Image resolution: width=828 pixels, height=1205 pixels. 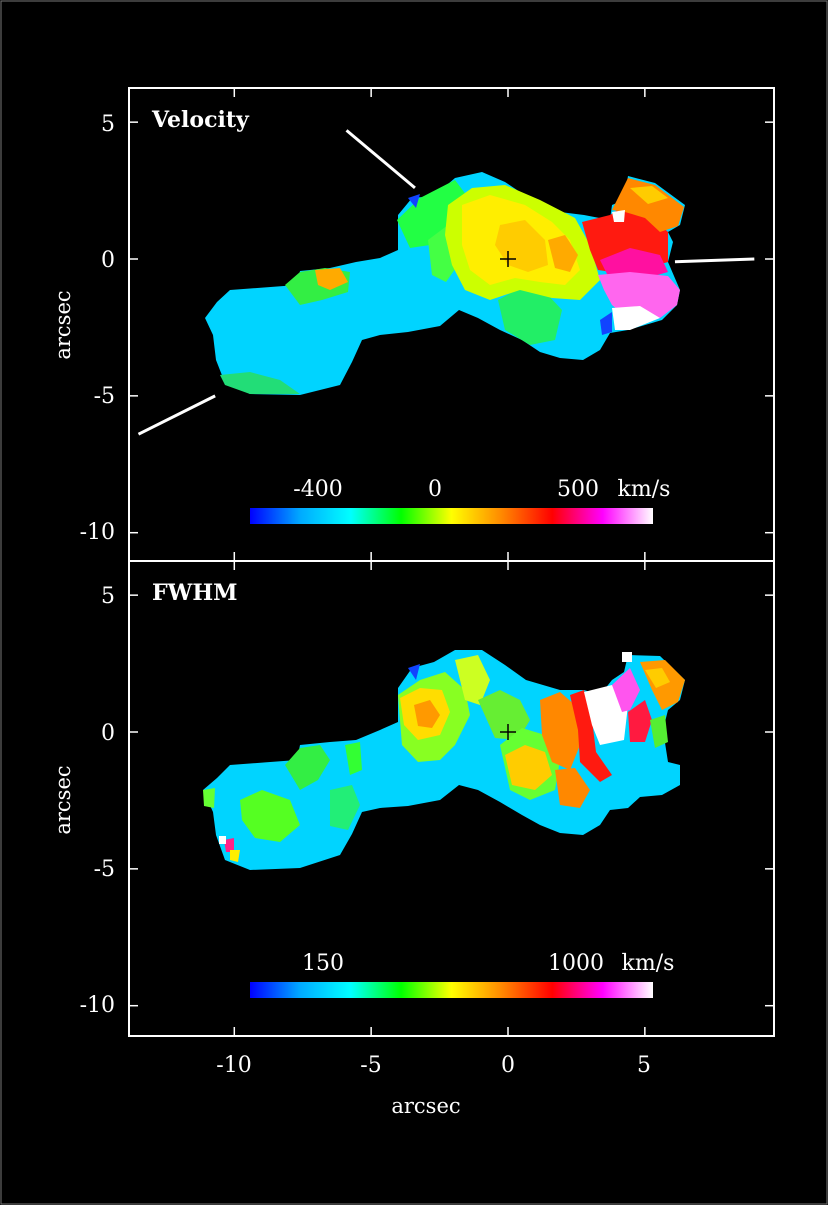 What do you see at coordinates (370, 1065) in the screenshot?
I see `fwhm-xtick-label: -5` at bounding box center [370, 1065].